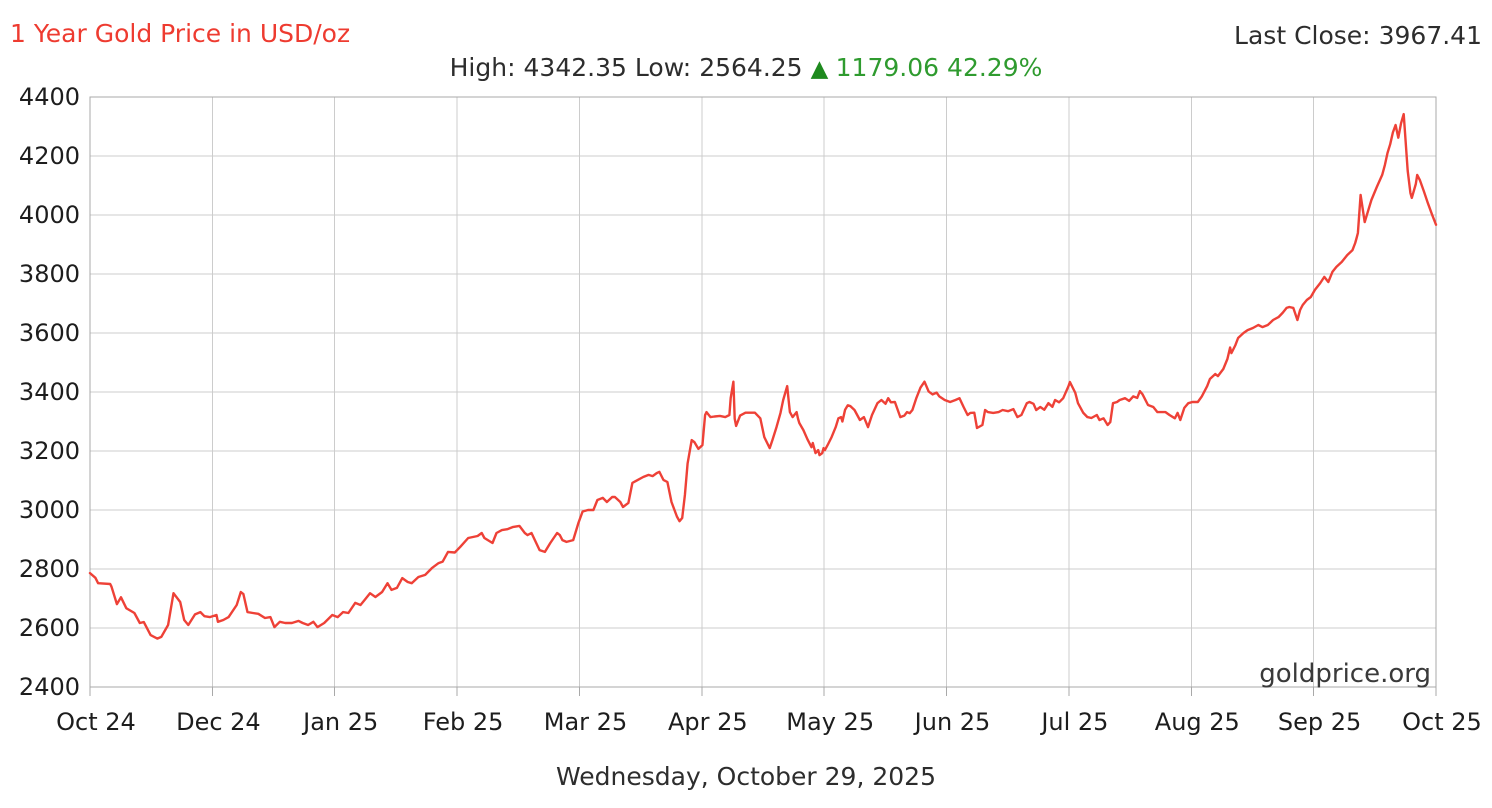 The image size is (1492, 808). I want to click on change-percent: 42.29%, so click(995, 67).